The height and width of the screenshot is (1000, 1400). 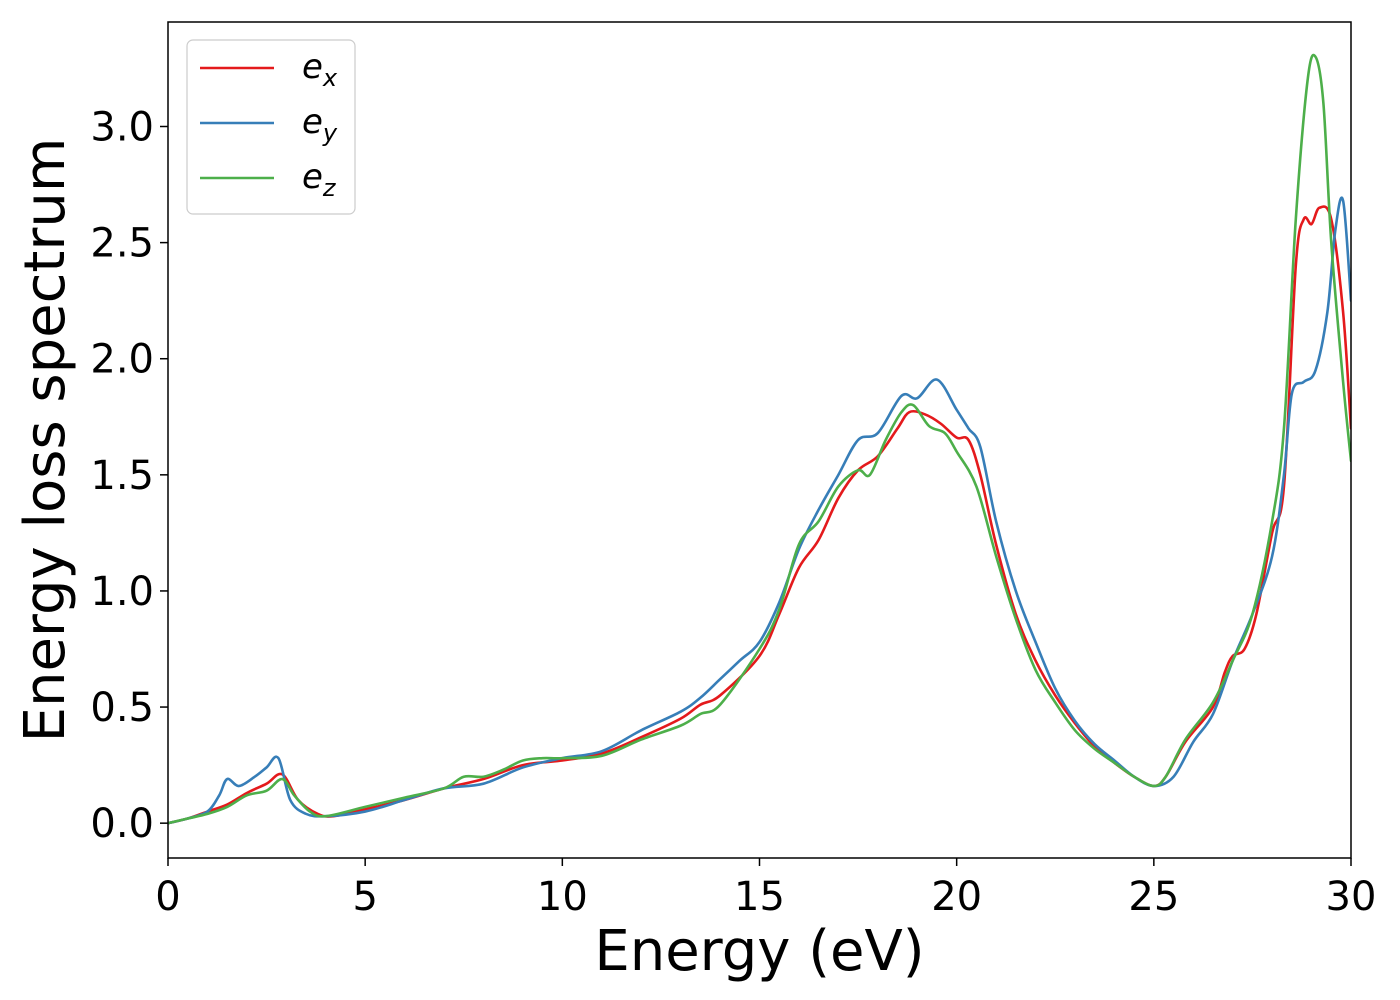 What do you see at coordinates (122, 128) in the screenshot?
I see `y-tick-label: 3.0` at bounding box center [122, 128].